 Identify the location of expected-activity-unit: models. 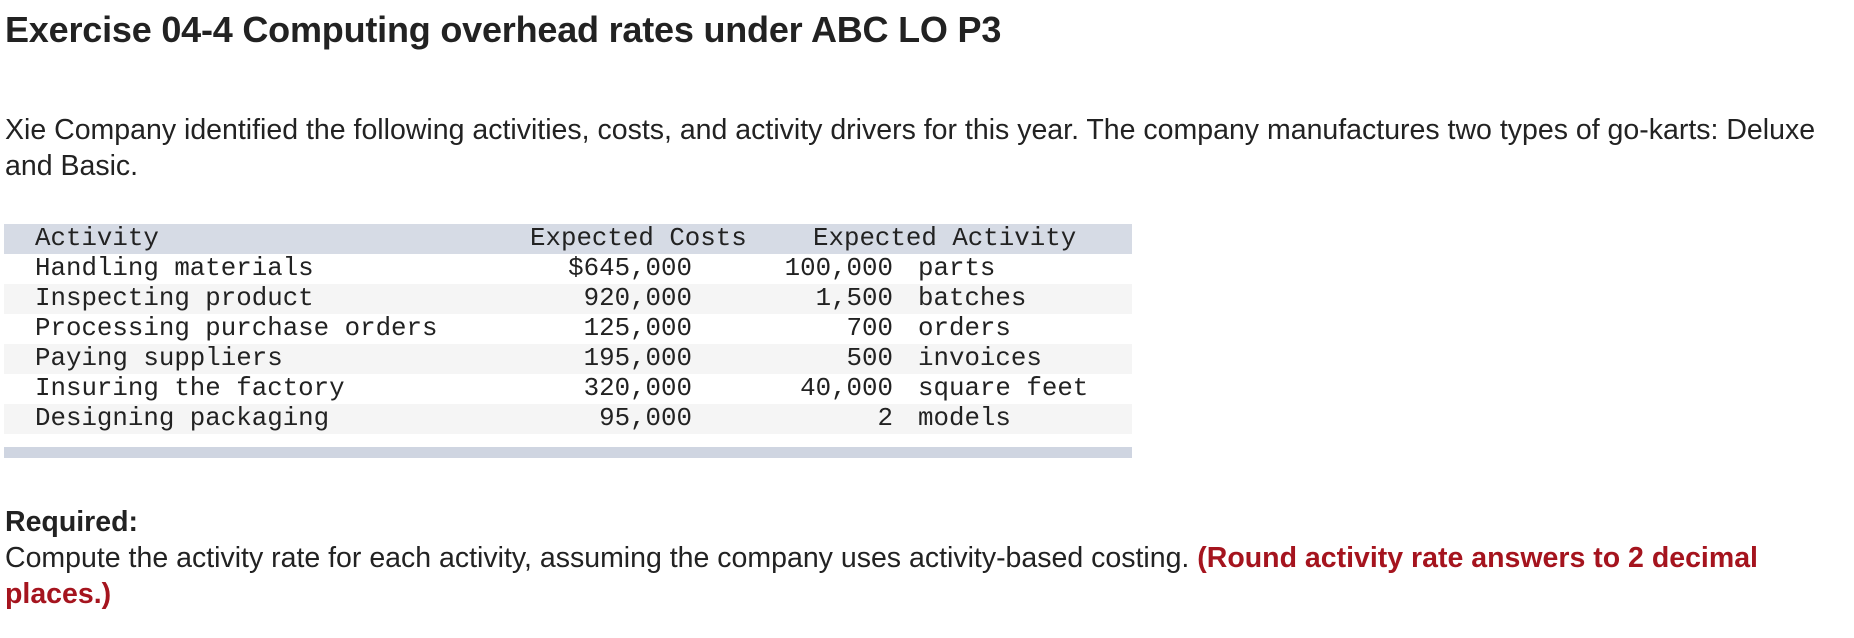
(964, 418).